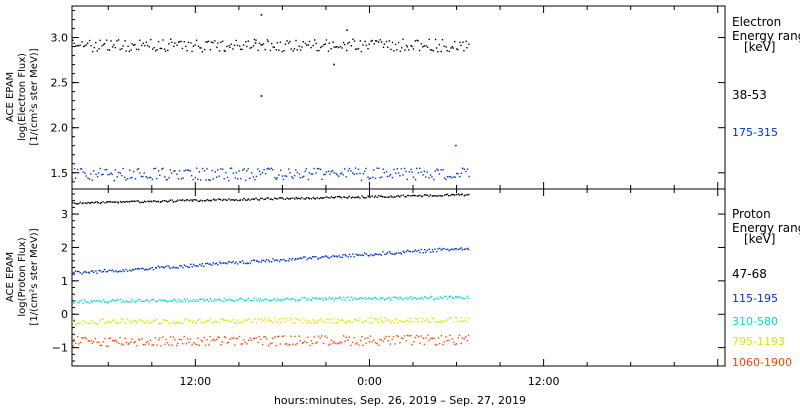  Describe the element at coordinates (334, 64) in the screenshot. I see `outlier-point` at that location.